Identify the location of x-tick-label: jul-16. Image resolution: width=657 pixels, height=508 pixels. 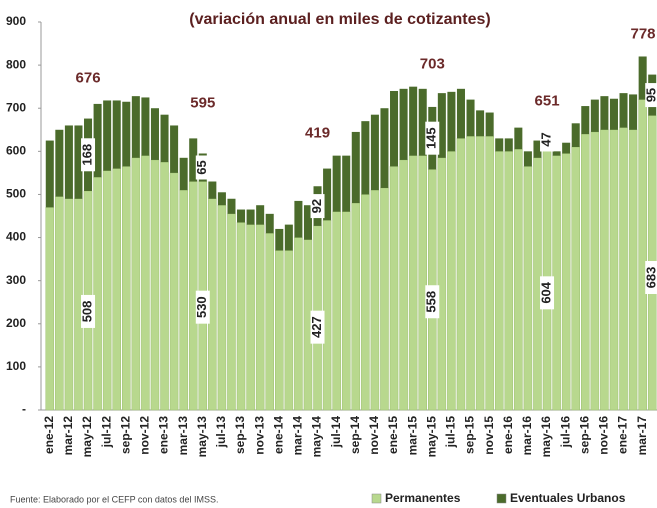
(565, 432).